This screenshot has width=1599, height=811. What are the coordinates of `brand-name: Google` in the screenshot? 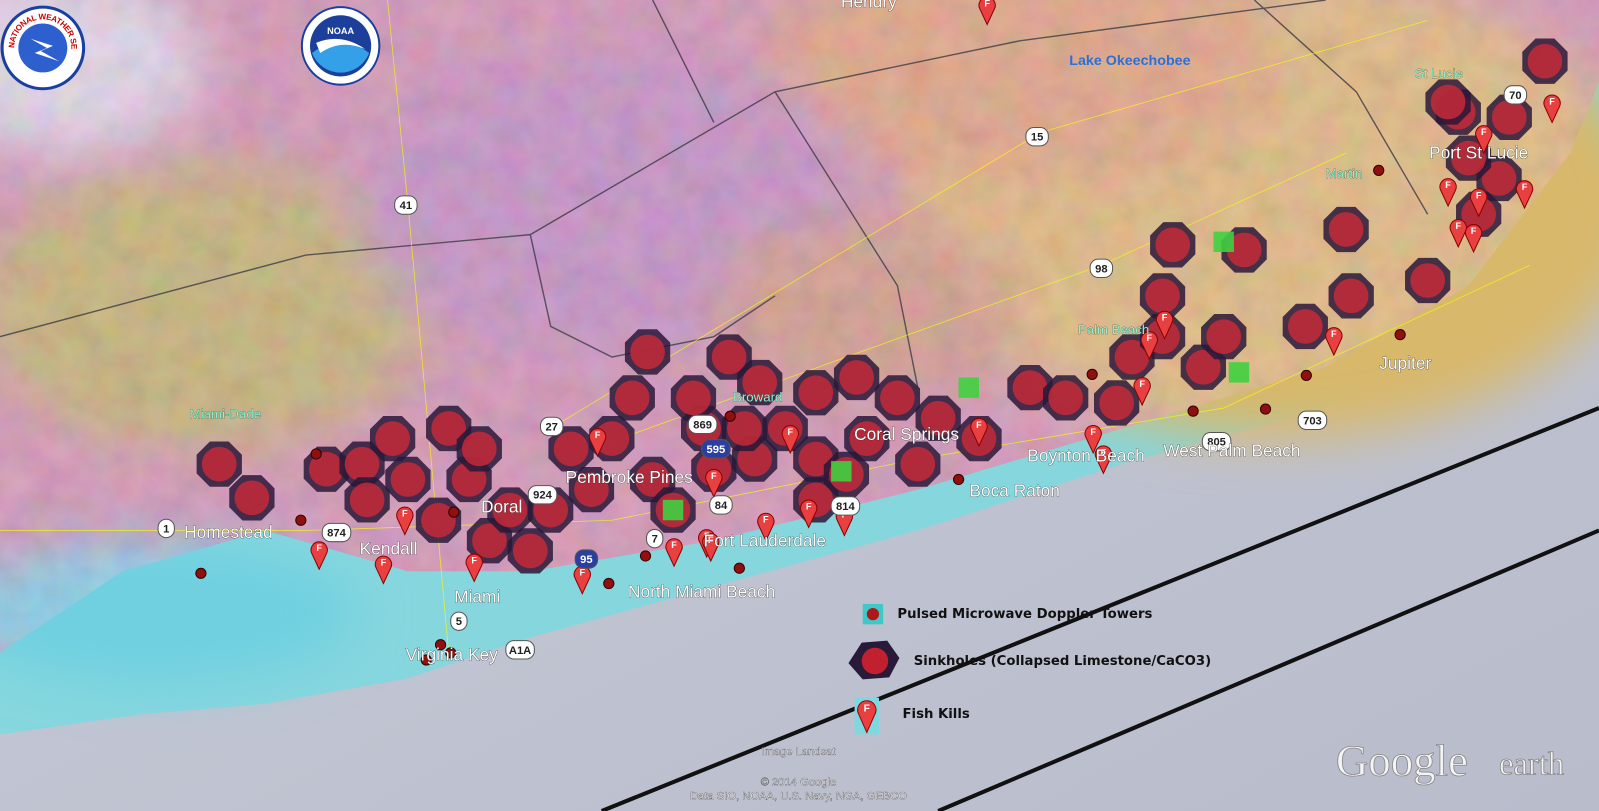 It's located at (1402, 760).